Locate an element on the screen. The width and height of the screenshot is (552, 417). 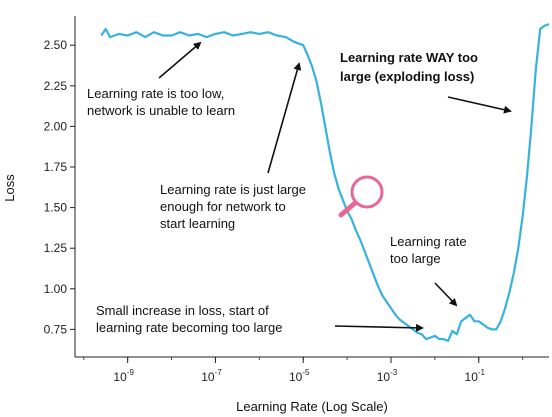
y-tick-label: 1.00 is located at coordinates (56, 289).